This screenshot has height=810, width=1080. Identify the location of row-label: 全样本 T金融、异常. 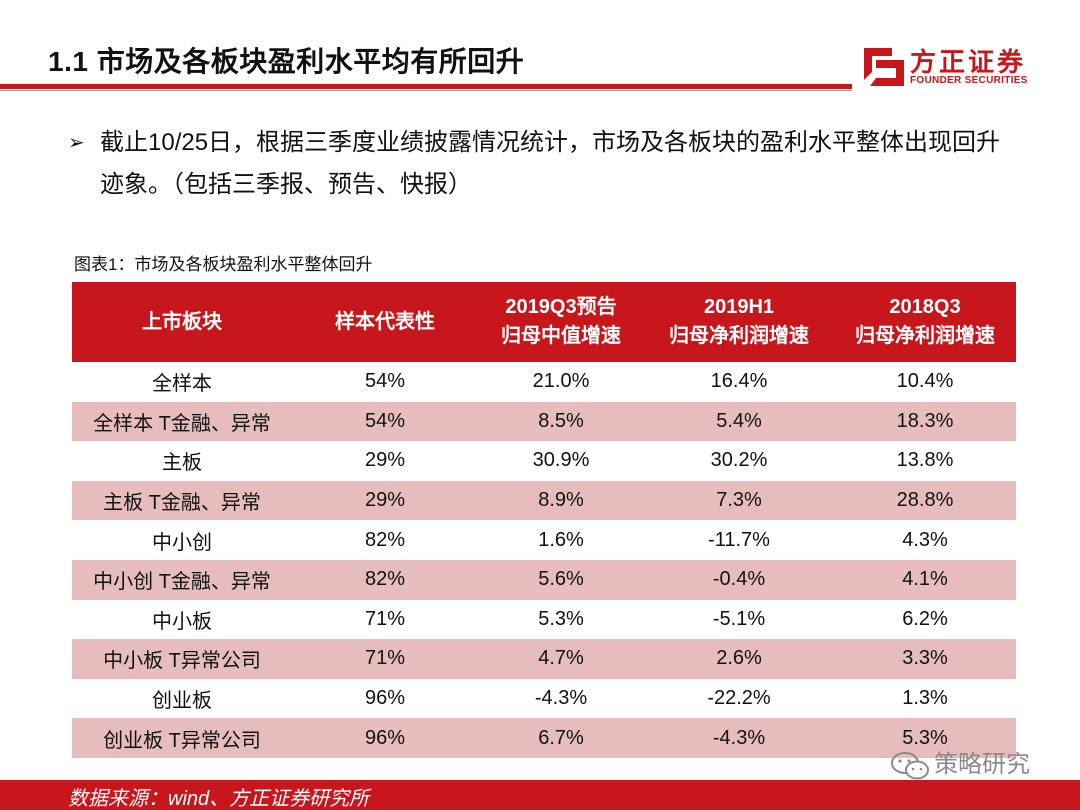
(182, 421).